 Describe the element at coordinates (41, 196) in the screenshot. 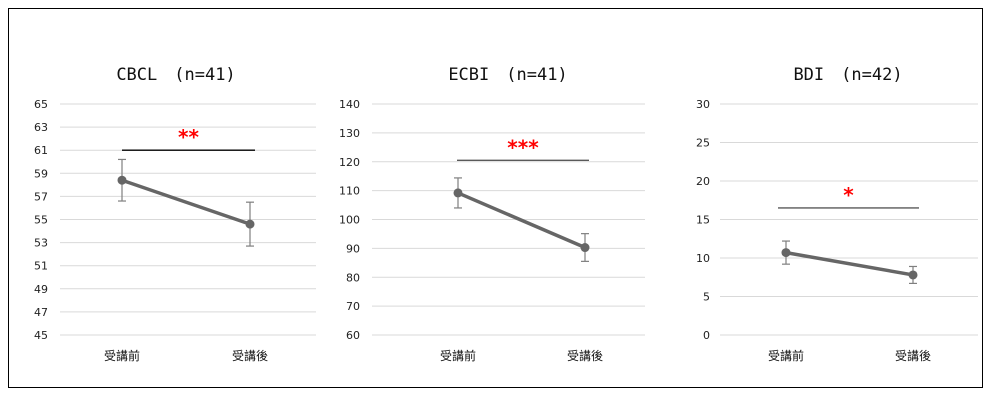

I see `y-tick-label: 57` at that location.